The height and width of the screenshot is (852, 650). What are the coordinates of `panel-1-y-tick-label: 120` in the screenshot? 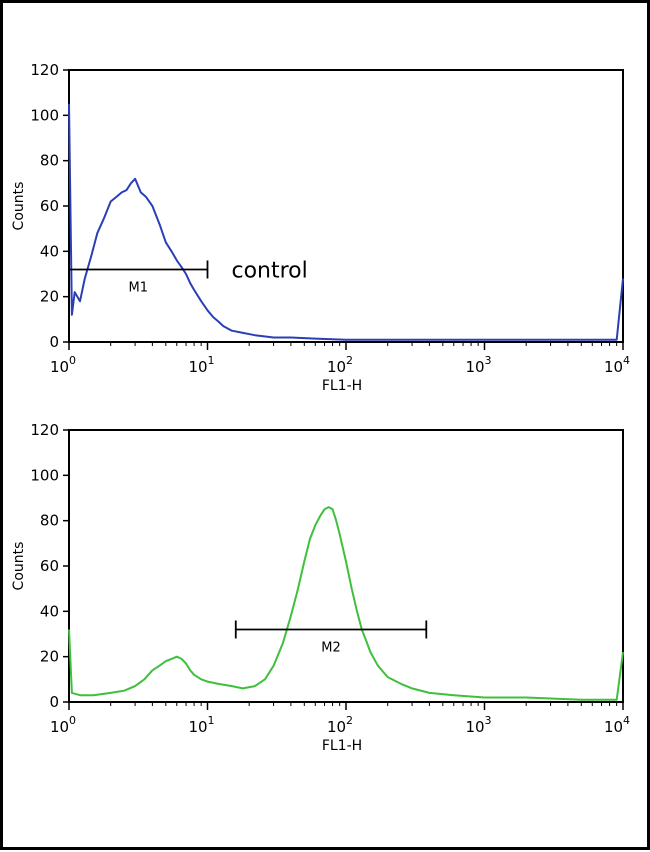 It's located at (44, 70).